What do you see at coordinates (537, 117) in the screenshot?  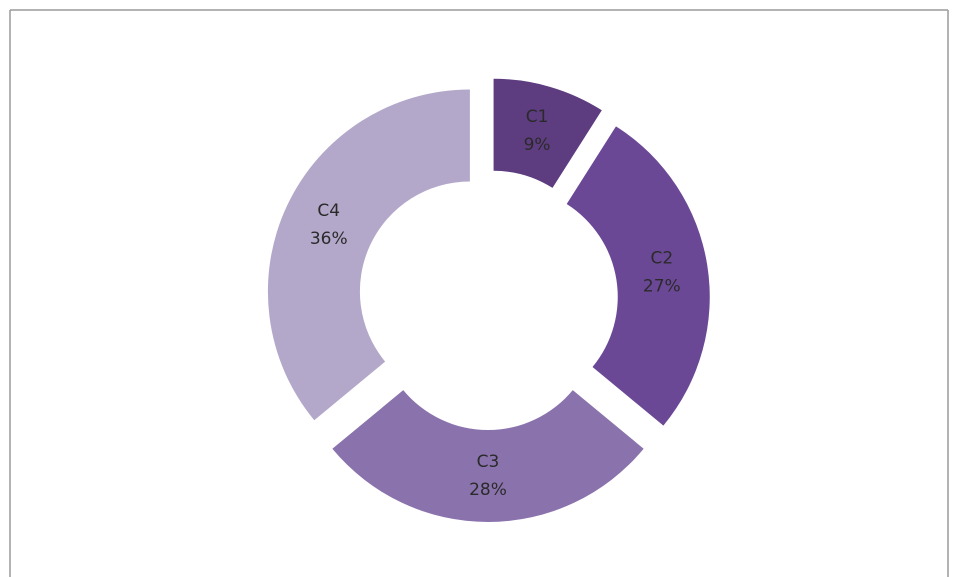 I see `slice-category-label: C1` at bounding box center [537, 117].